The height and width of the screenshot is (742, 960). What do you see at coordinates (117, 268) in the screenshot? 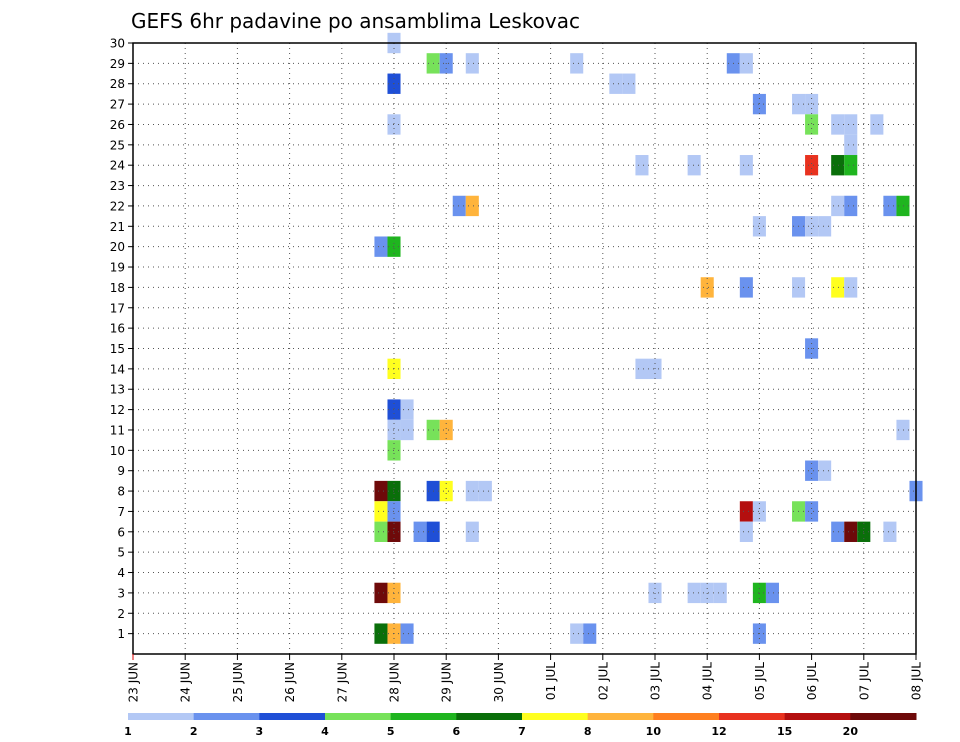
I see `y-tick-label: 19` at bounding box center [117, 268].